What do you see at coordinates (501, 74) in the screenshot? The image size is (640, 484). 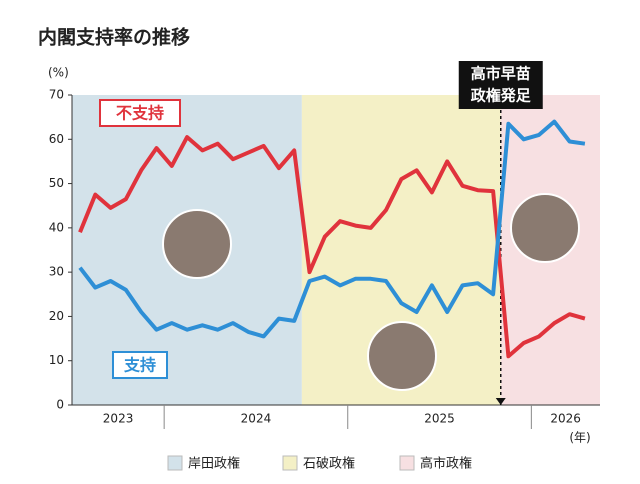 I see `event-label: 高市早苗` at bounding box center [501, 74].